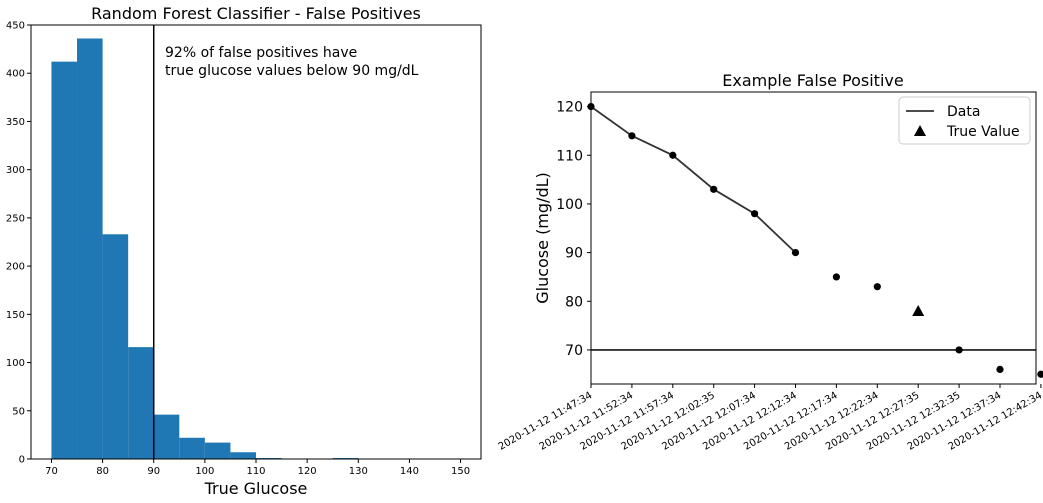  Describe the element at coordinates (15, 26) in the screenshot. I see `y-tick-label: 450` at that location.